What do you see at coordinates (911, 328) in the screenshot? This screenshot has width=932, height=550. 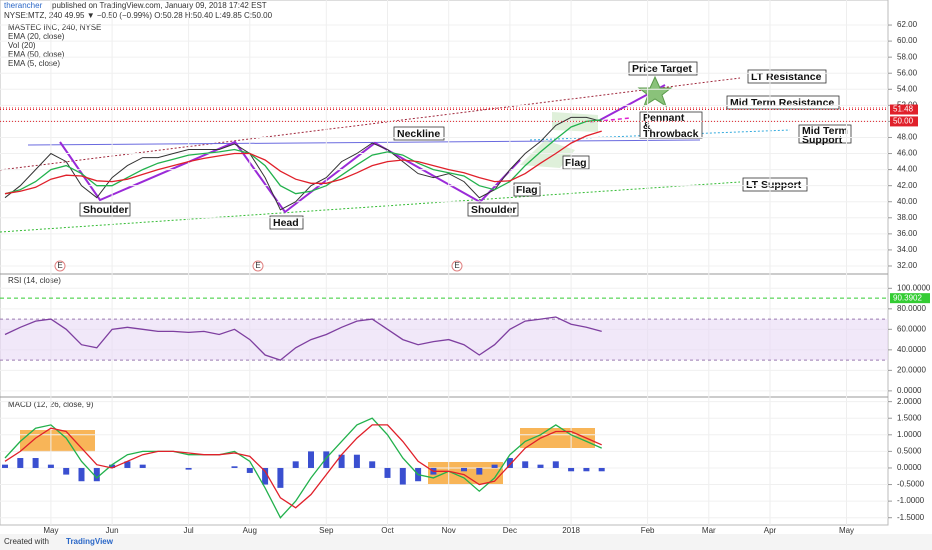 I see `y-tick-label: 60.0000` at bounding box center [911, 328].